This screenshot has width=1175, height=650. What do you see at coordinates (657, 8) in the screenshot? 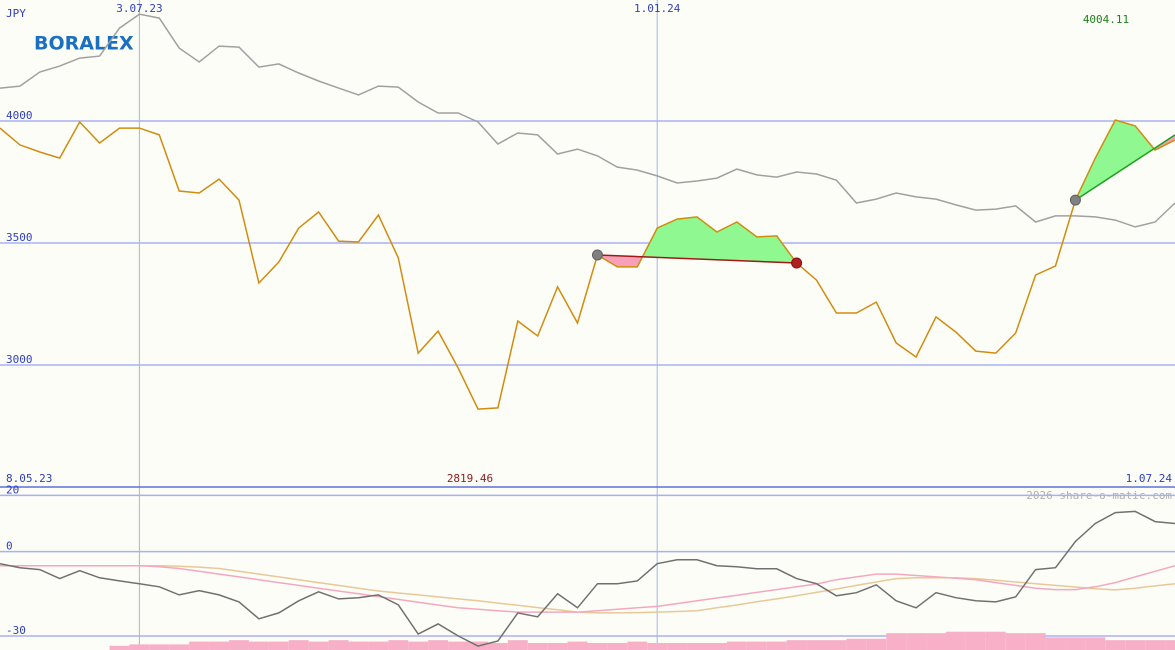
I see `x-tick-label: 1.01.24` at bounding box center [657, 8].